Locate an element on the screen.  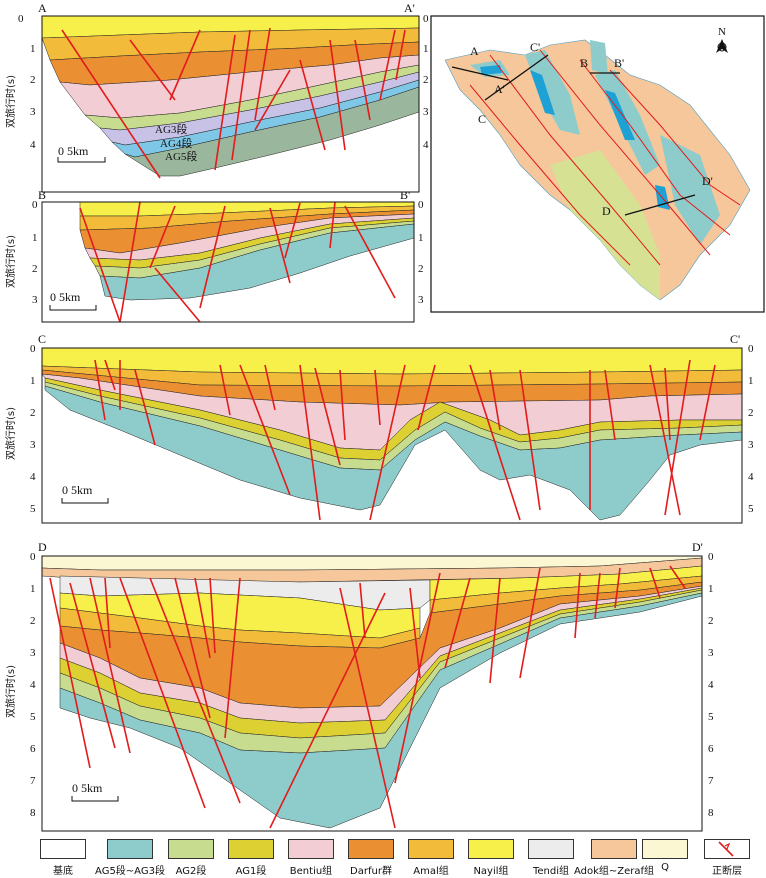
dd-tick-r0: 0 is located at coordinates (711, 557).